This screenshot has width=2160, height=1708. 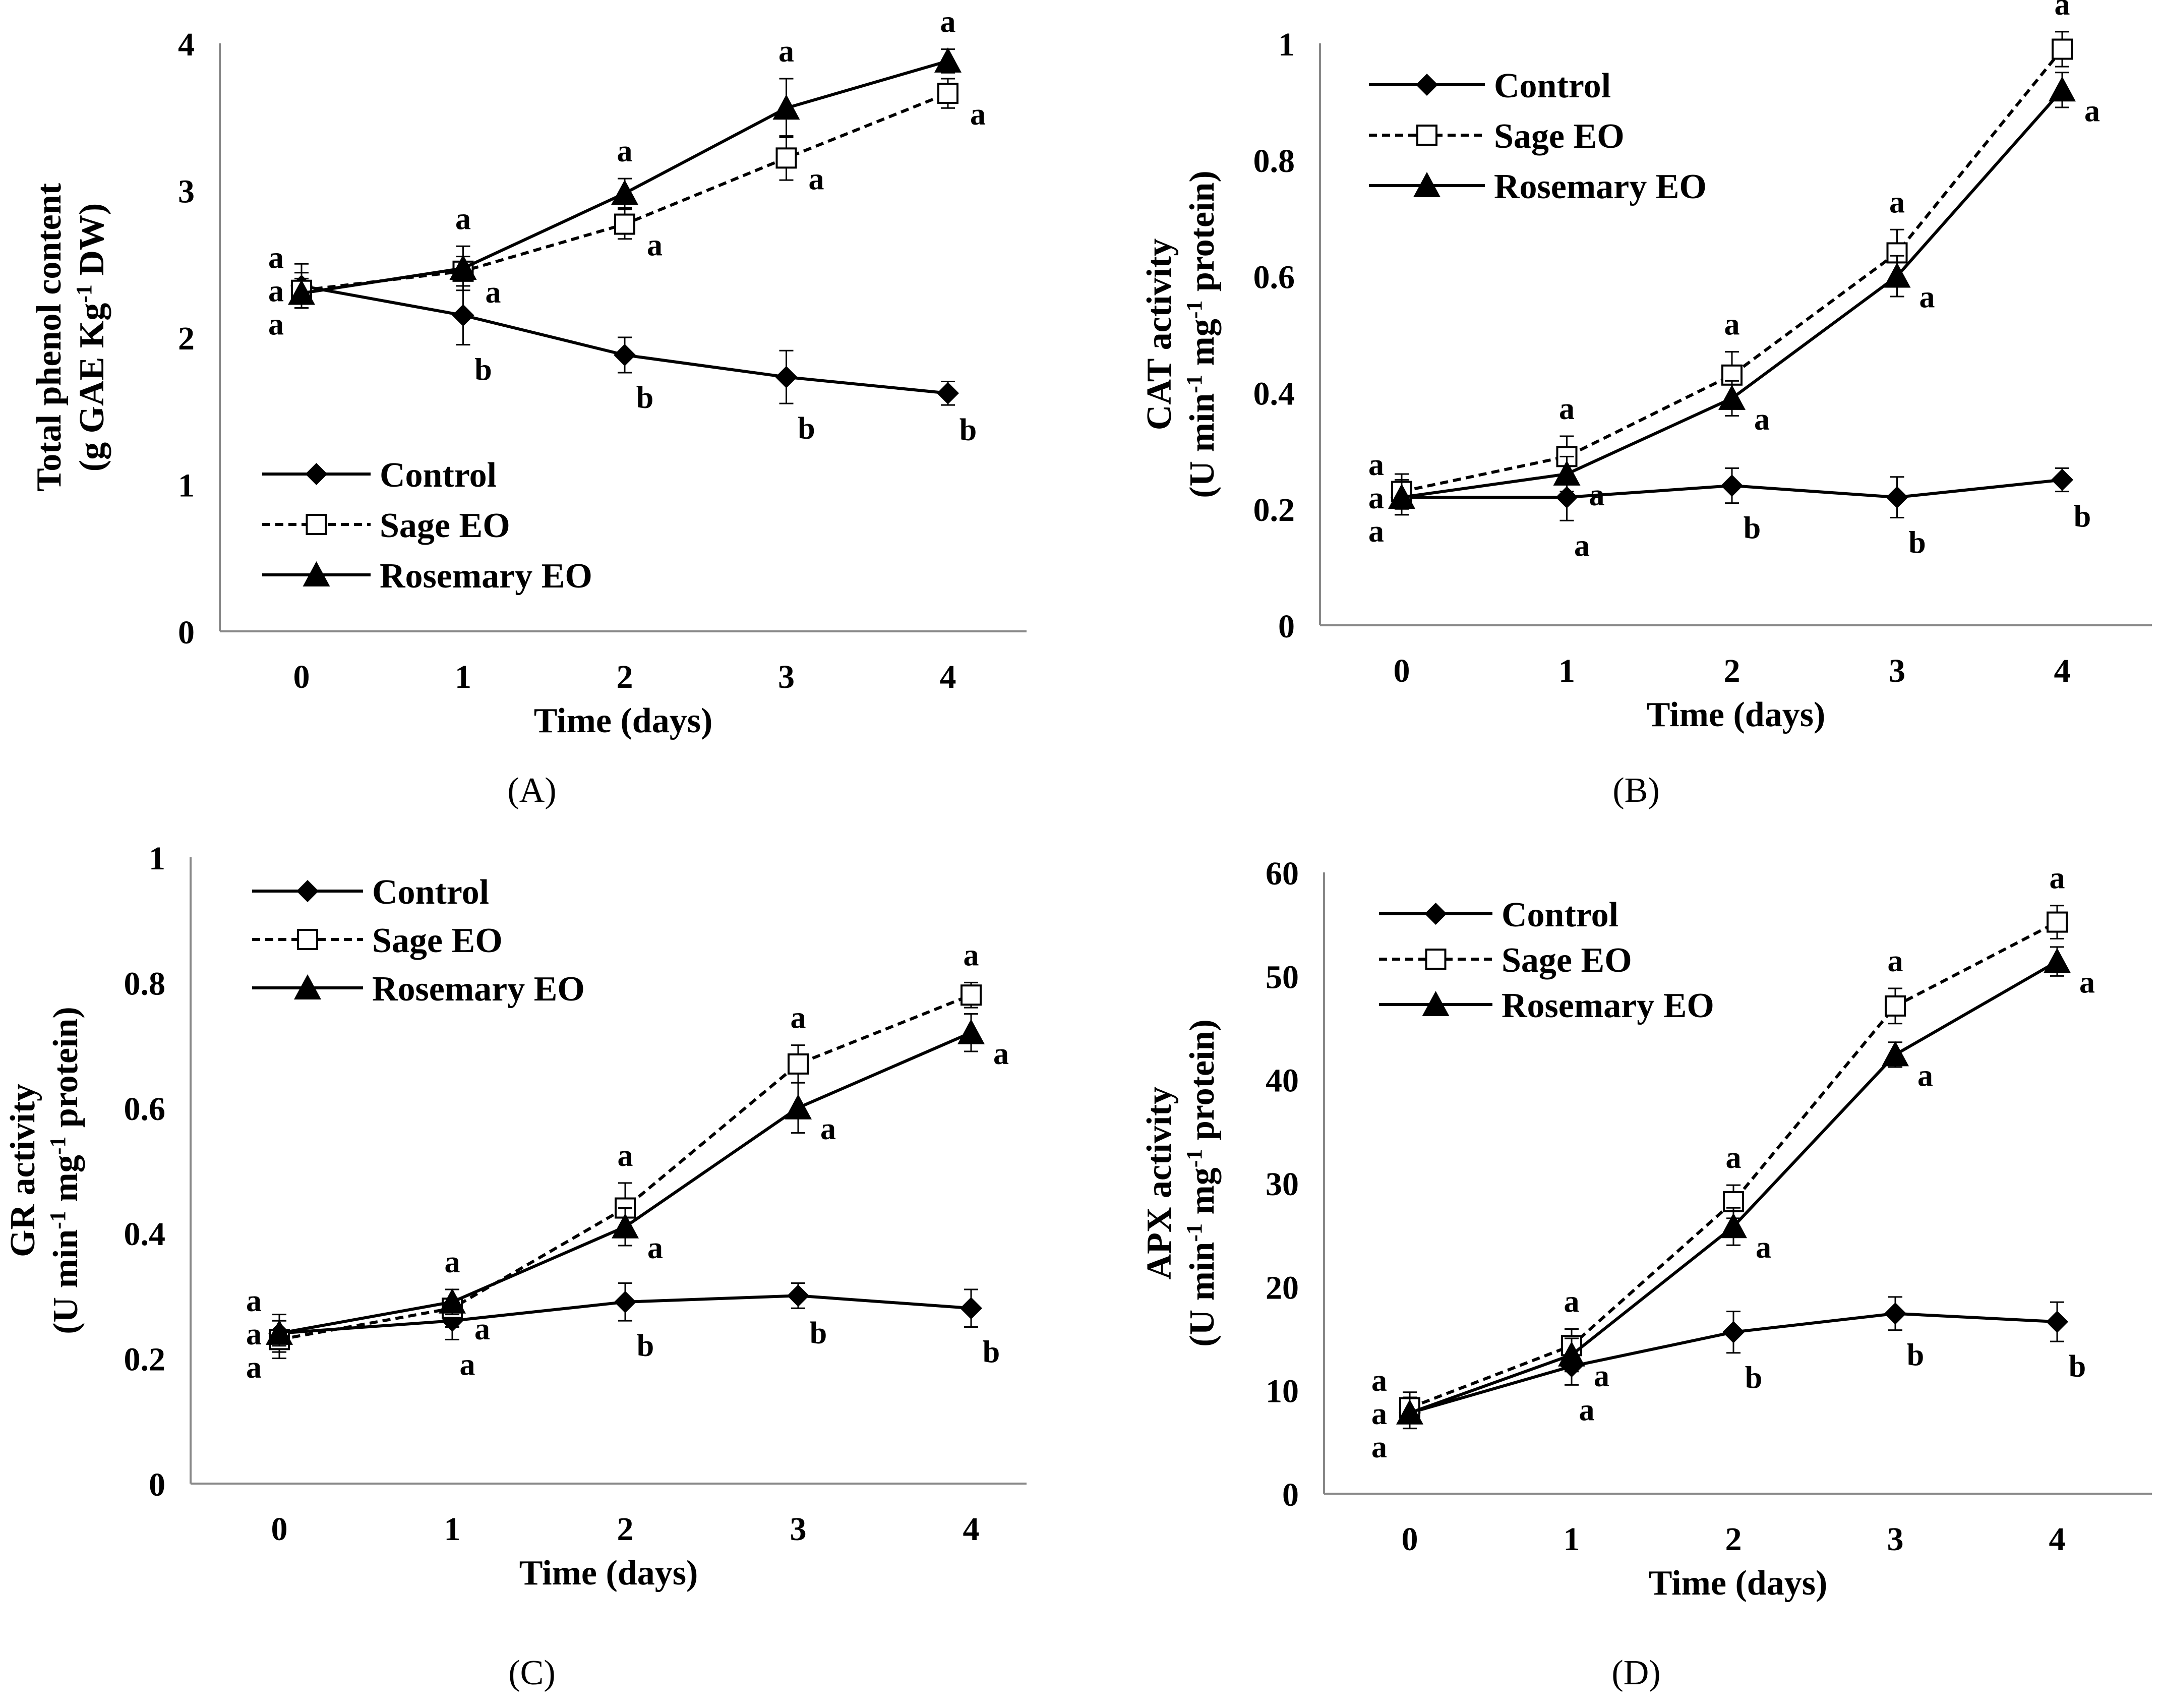 I want to click on y-axis-title: Total phenol content (g GAE Kg-1 DW), so click(x=70, y=337).